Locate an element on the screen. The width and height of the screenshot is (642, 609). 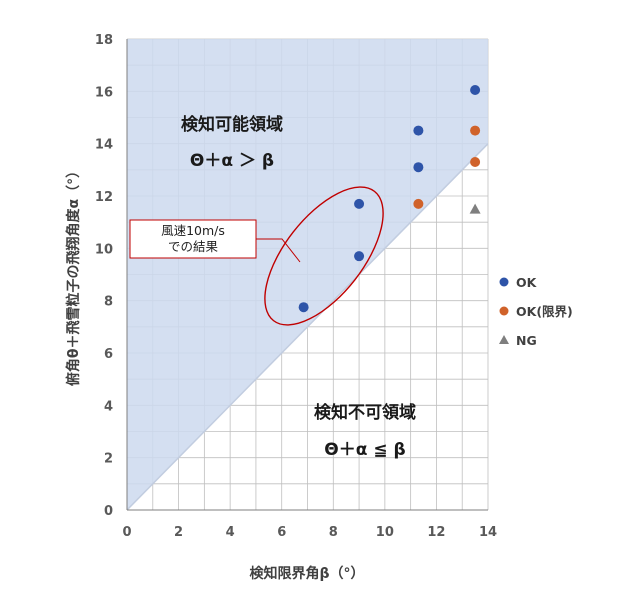
x-tick-label: 4 is located at coordinates (230, 532).